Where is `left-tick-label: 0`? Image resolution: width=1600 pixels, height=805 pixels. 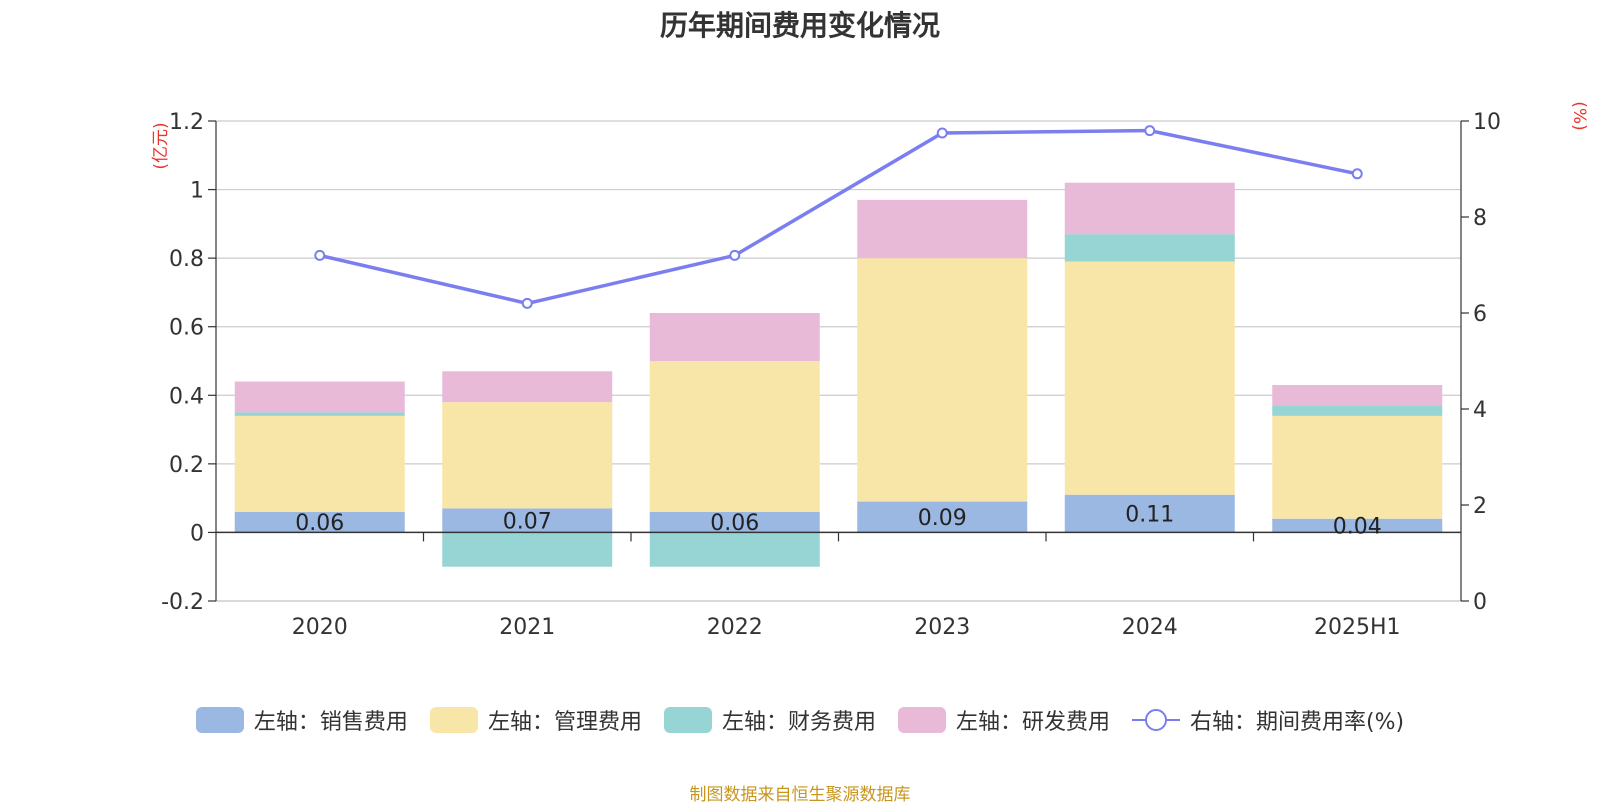
left-tick-label: 0 is located at coordinates (197, 533).